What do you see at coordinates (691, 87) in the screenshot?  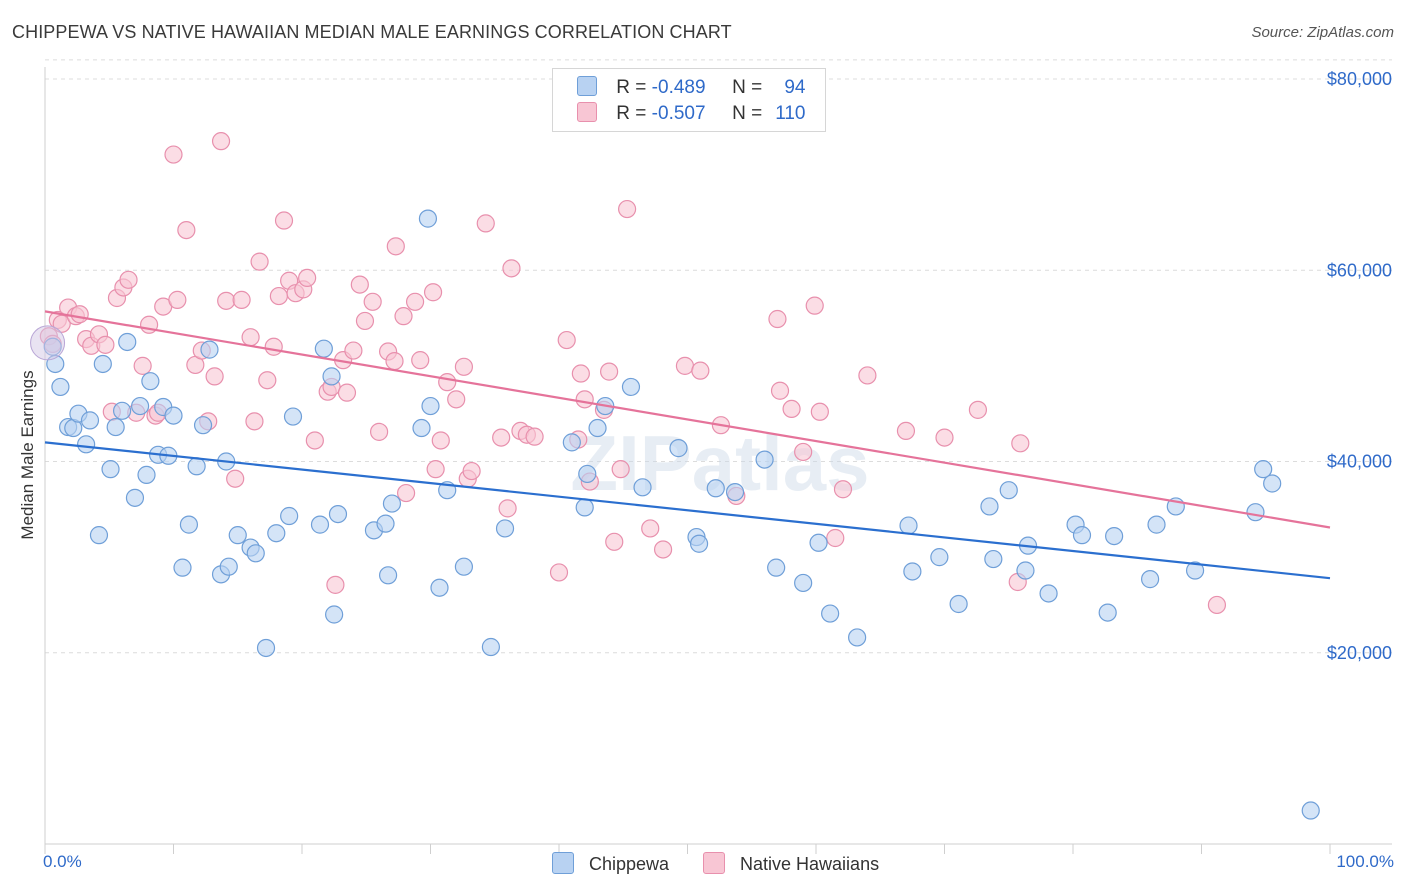 I see `legend-row-chippewa: R = -0.489 N = 94` at bounding box center [691, 87].